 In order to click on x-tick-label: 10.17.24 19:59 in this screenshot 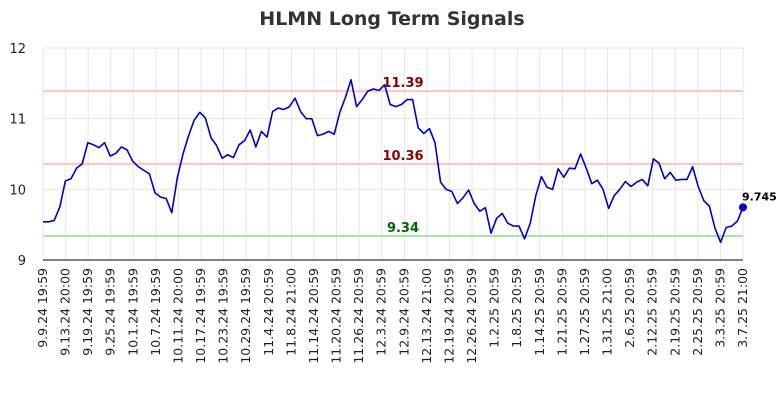, I will do `click(200, 316)`.